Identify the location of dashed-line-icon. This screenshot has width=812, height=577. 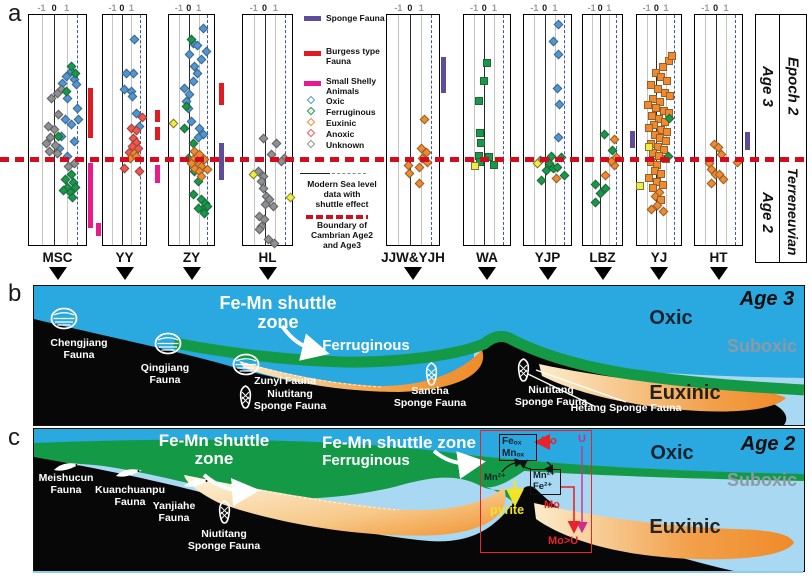
(349, 173).